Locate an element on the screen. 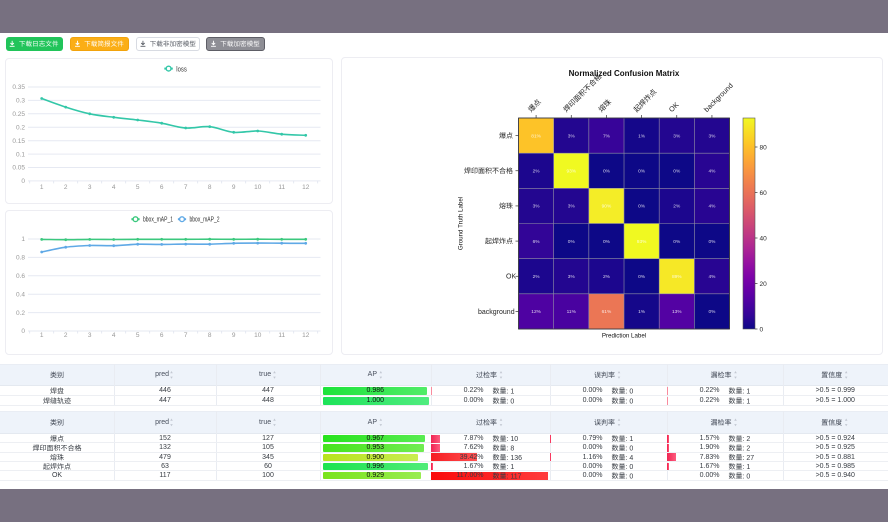 Image resolution: width=888 pixels, height=522 pixels. svg-text: 40 is located at coordinates (764, 238).